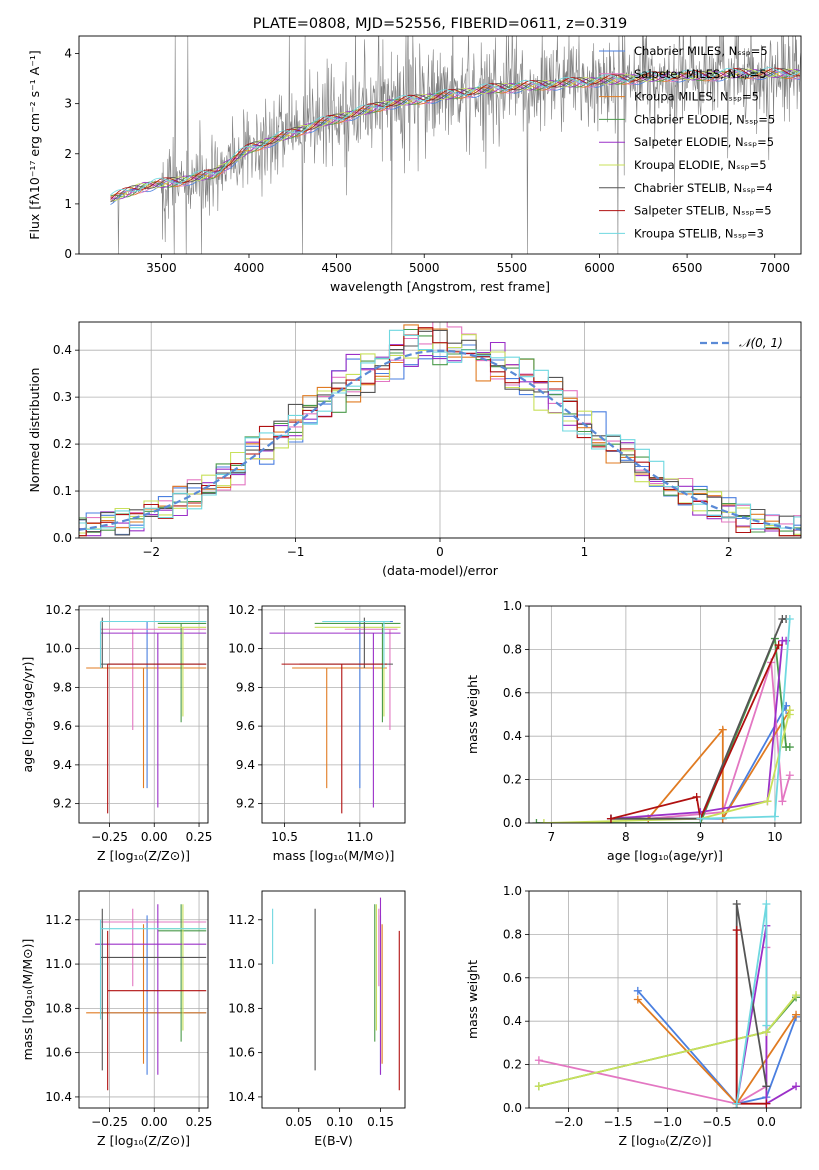 This screenshot has width=819, height=1170. I want to click on x-tick-label: −0.5, so click(716, 1122).